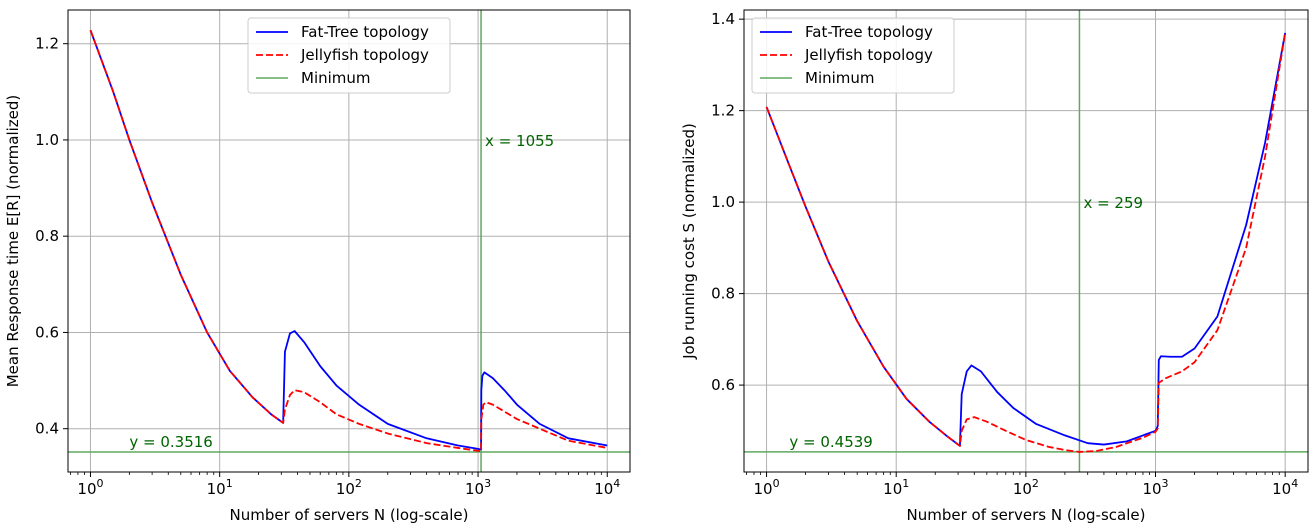  What do you see at coordinates (723, 19) in the screenshot?
I see `y-tick-label: 1.4` at bounding box center [723, 19].